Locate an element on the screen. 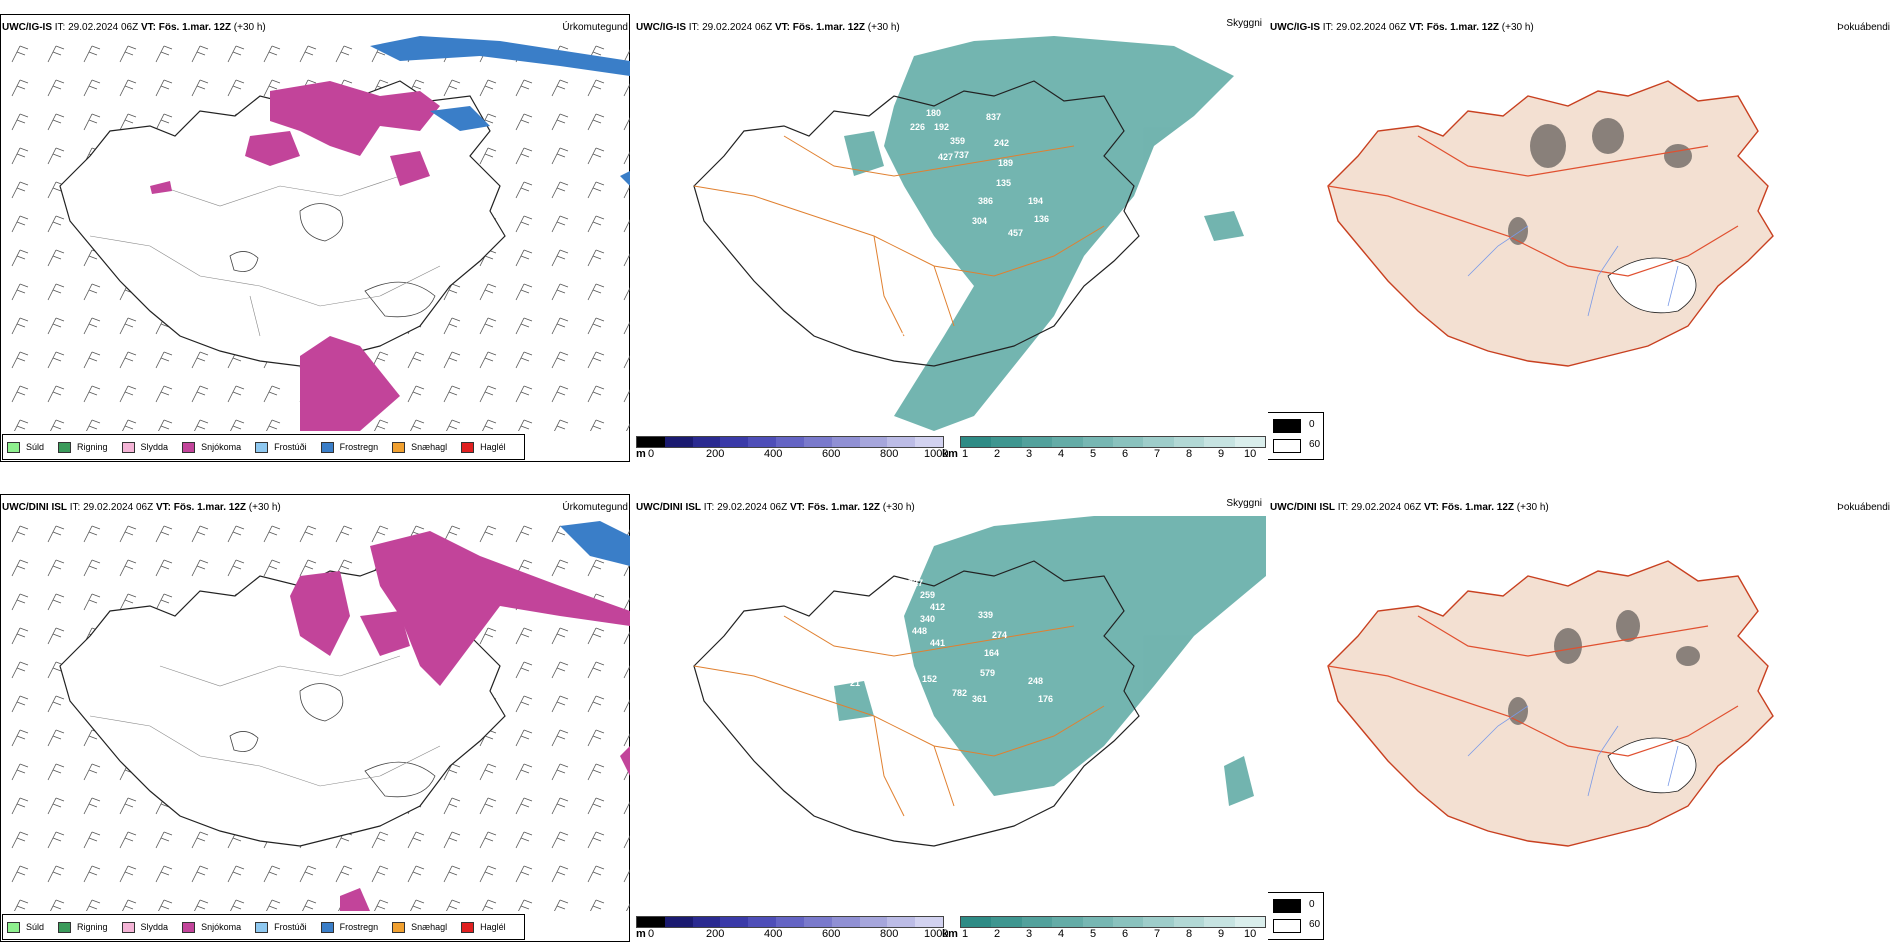 The image size is (1900, 950). visibility-value-label: 427 is located at coordinates (945, 157).